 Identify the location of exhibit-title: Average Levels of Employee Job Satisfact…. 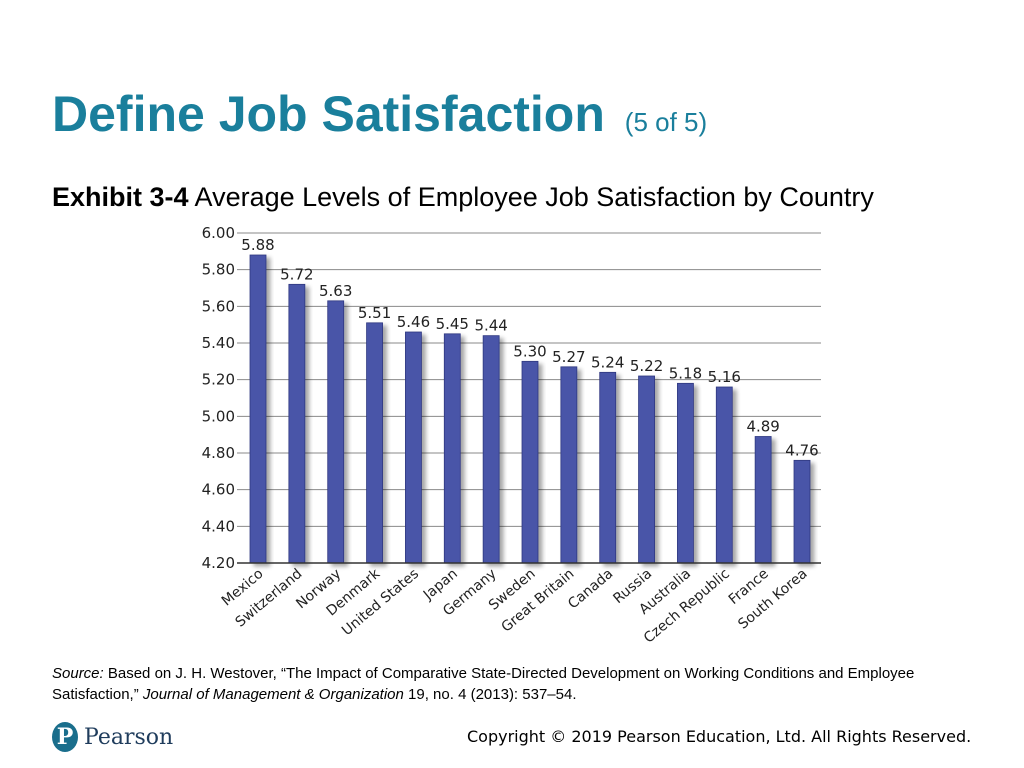
(534, 197).